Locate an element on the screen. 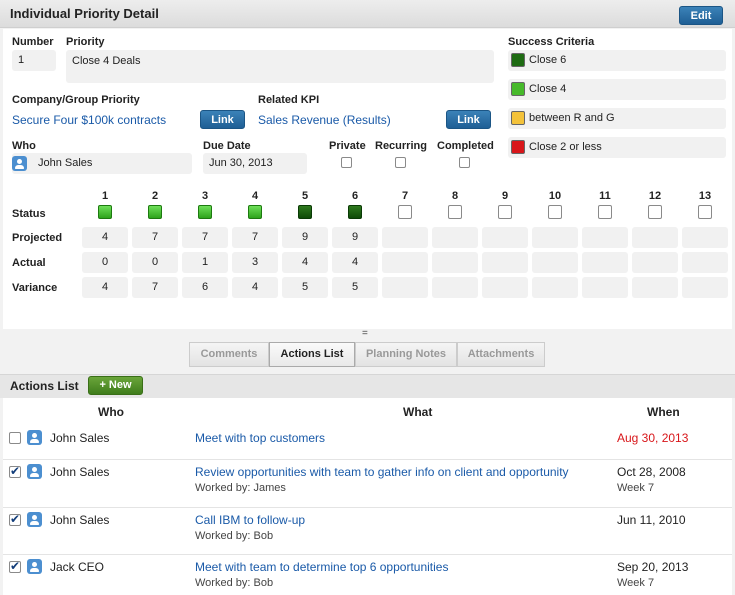  splitter-handle: = is located at coordinates (365, 333).